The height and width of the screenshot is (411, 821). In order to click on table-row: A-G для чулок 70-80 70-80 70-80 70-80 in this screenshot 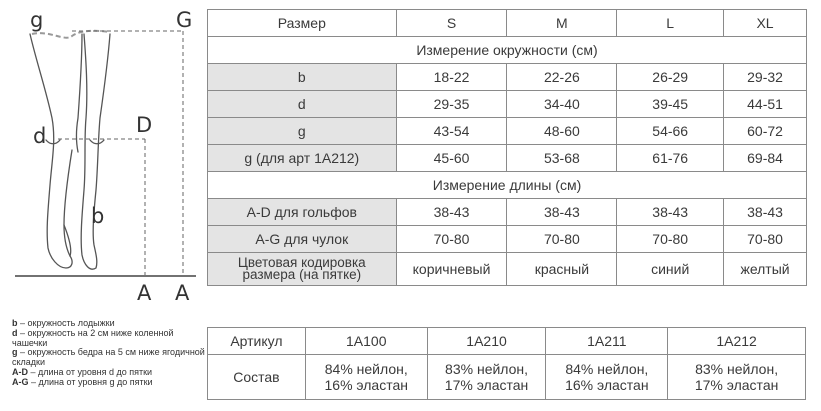, I will do `click(507, 239)`.